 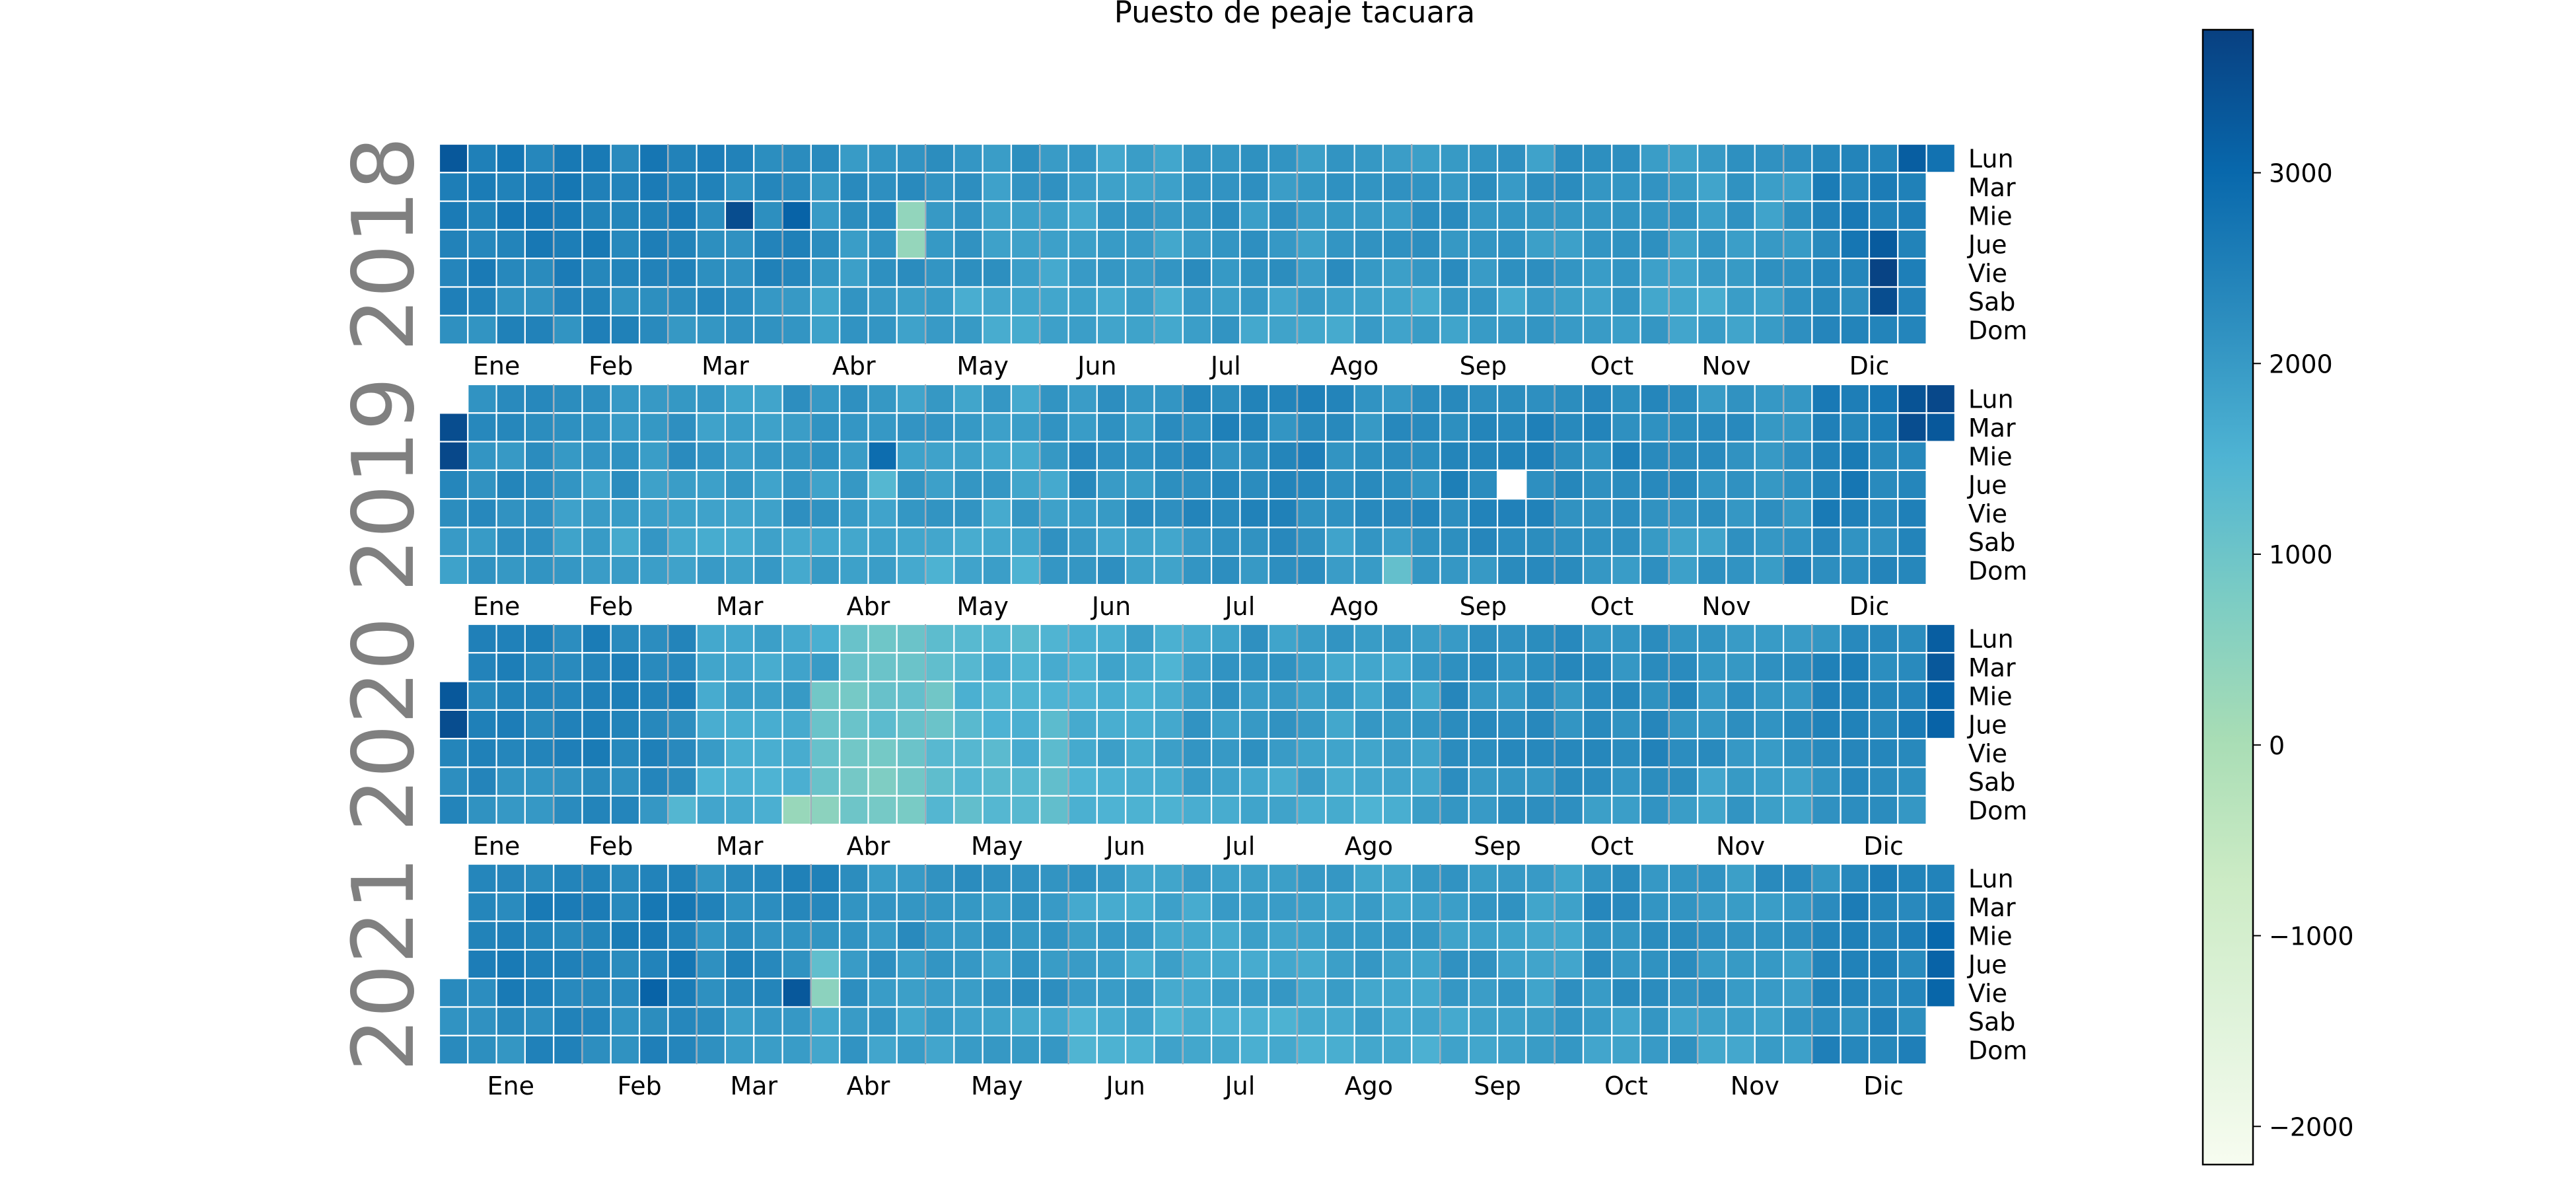 What do you see at coordinates (511, 1085) in the screenshot?
I see `month-label: Ene` at bounding box center [511, 1085].